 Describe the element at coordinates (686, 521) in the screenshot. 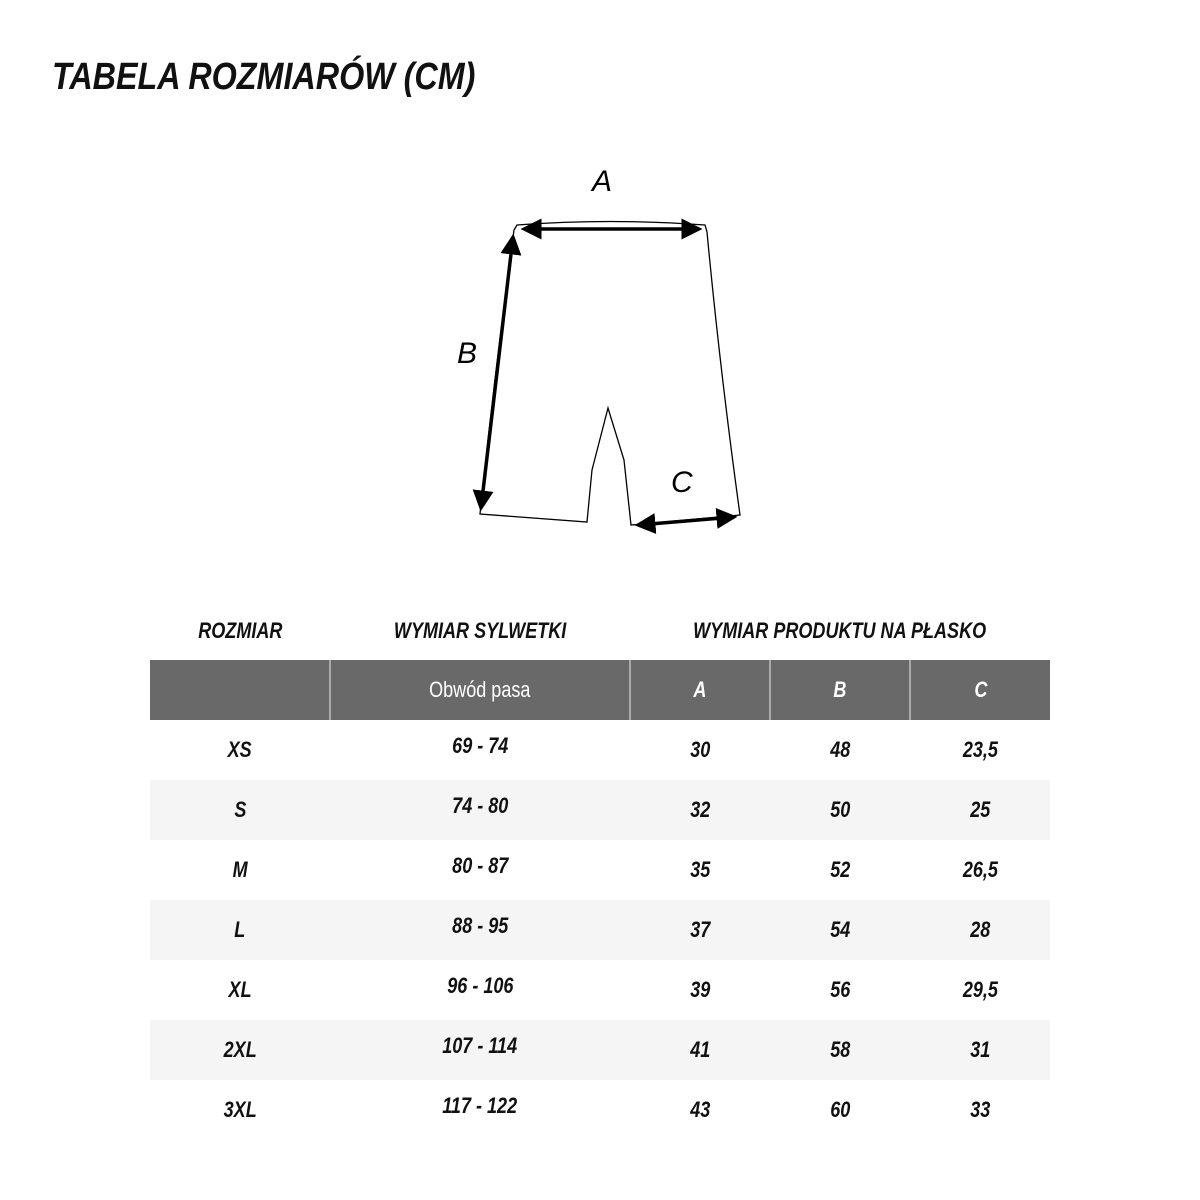

I see `arrow-c` at that location.